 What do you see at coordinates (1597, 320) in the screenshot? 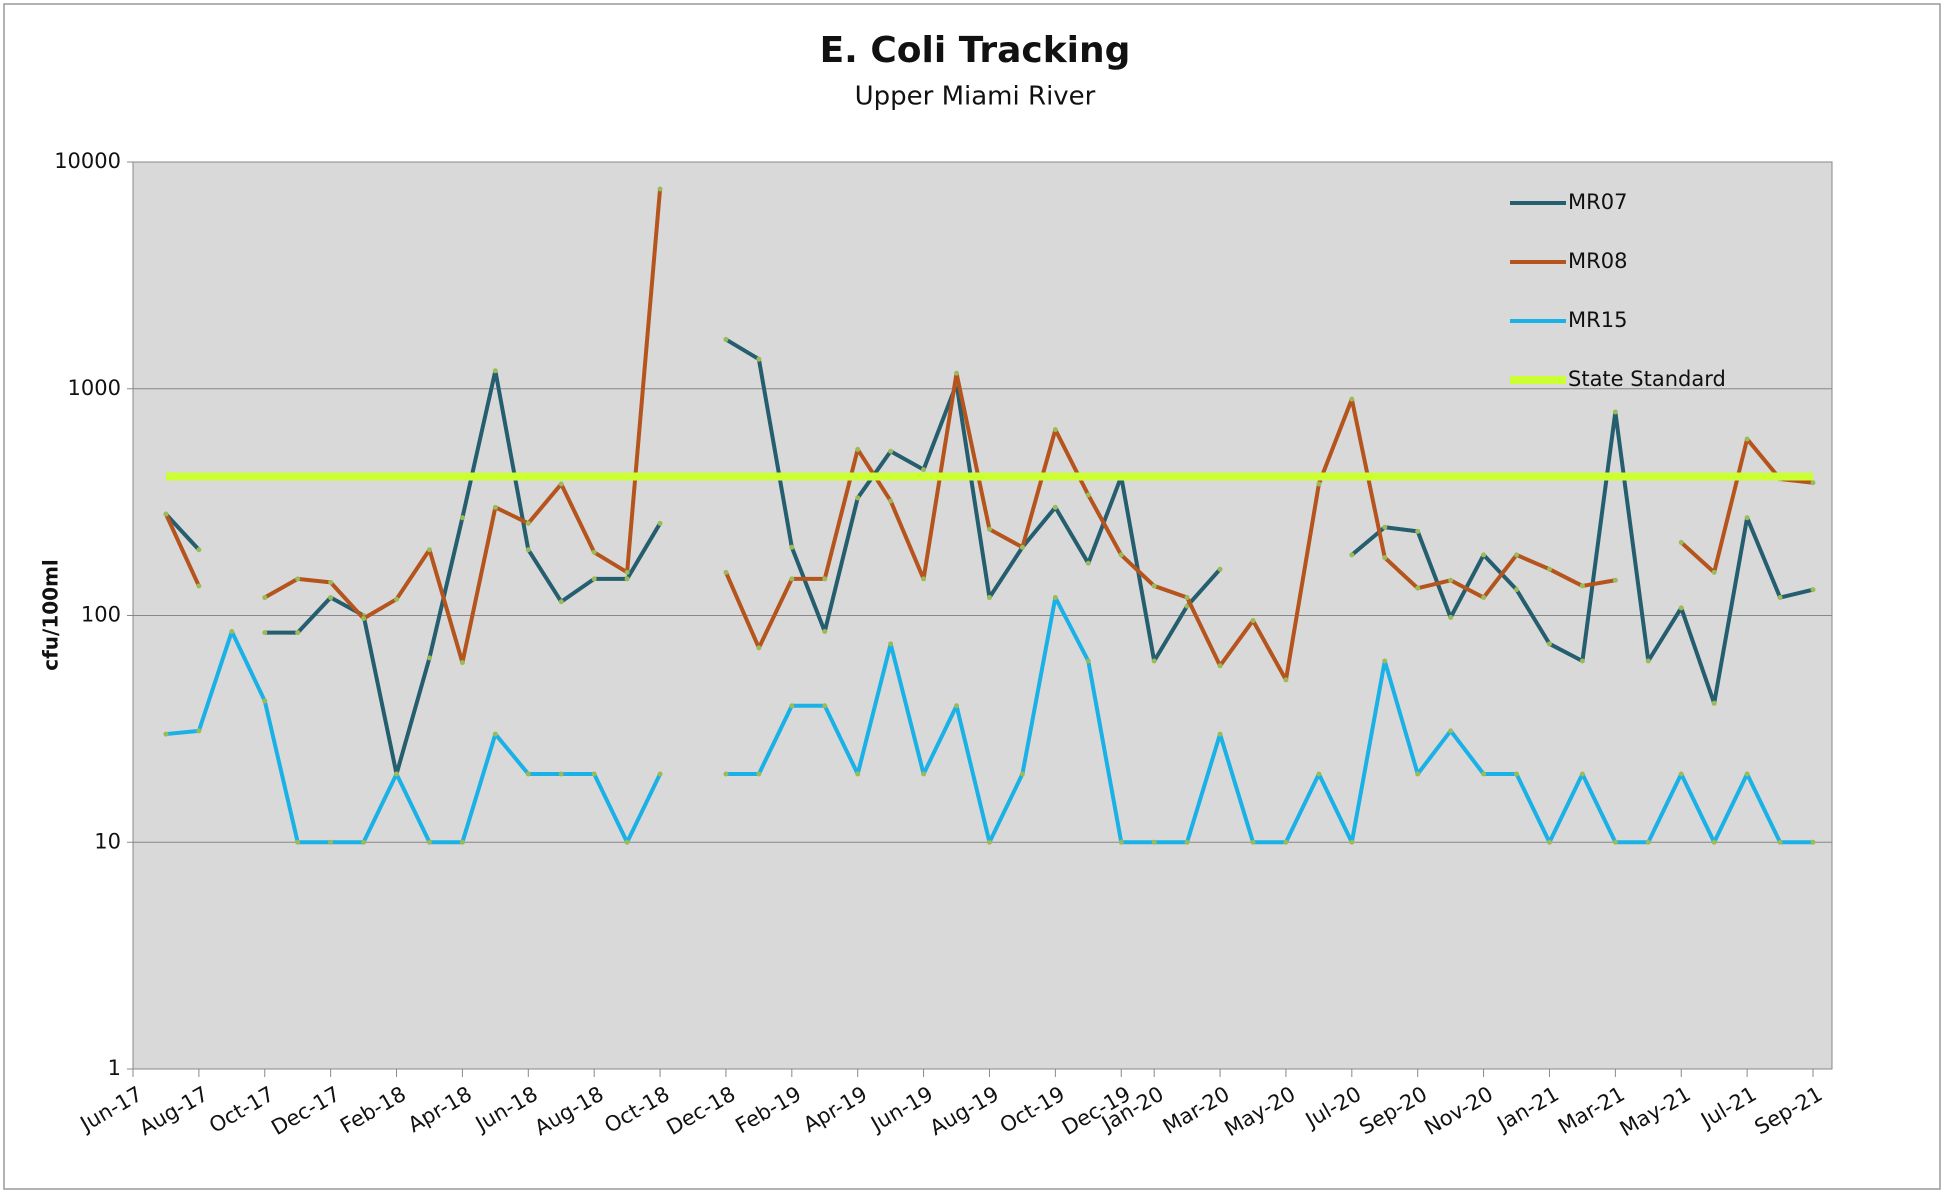
I see `legend-label: MR15` at bounding box center [1597, 320].